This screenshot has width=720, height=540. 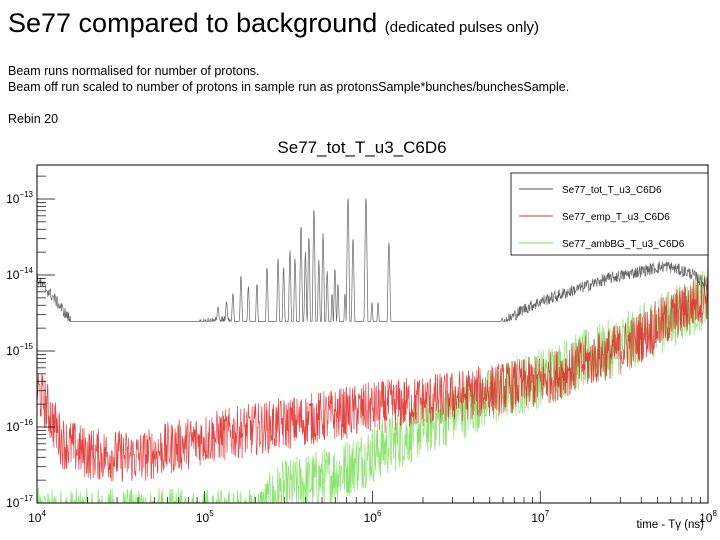 I want to click on y-tick-label: 10−14, so click(x=19, y=274).